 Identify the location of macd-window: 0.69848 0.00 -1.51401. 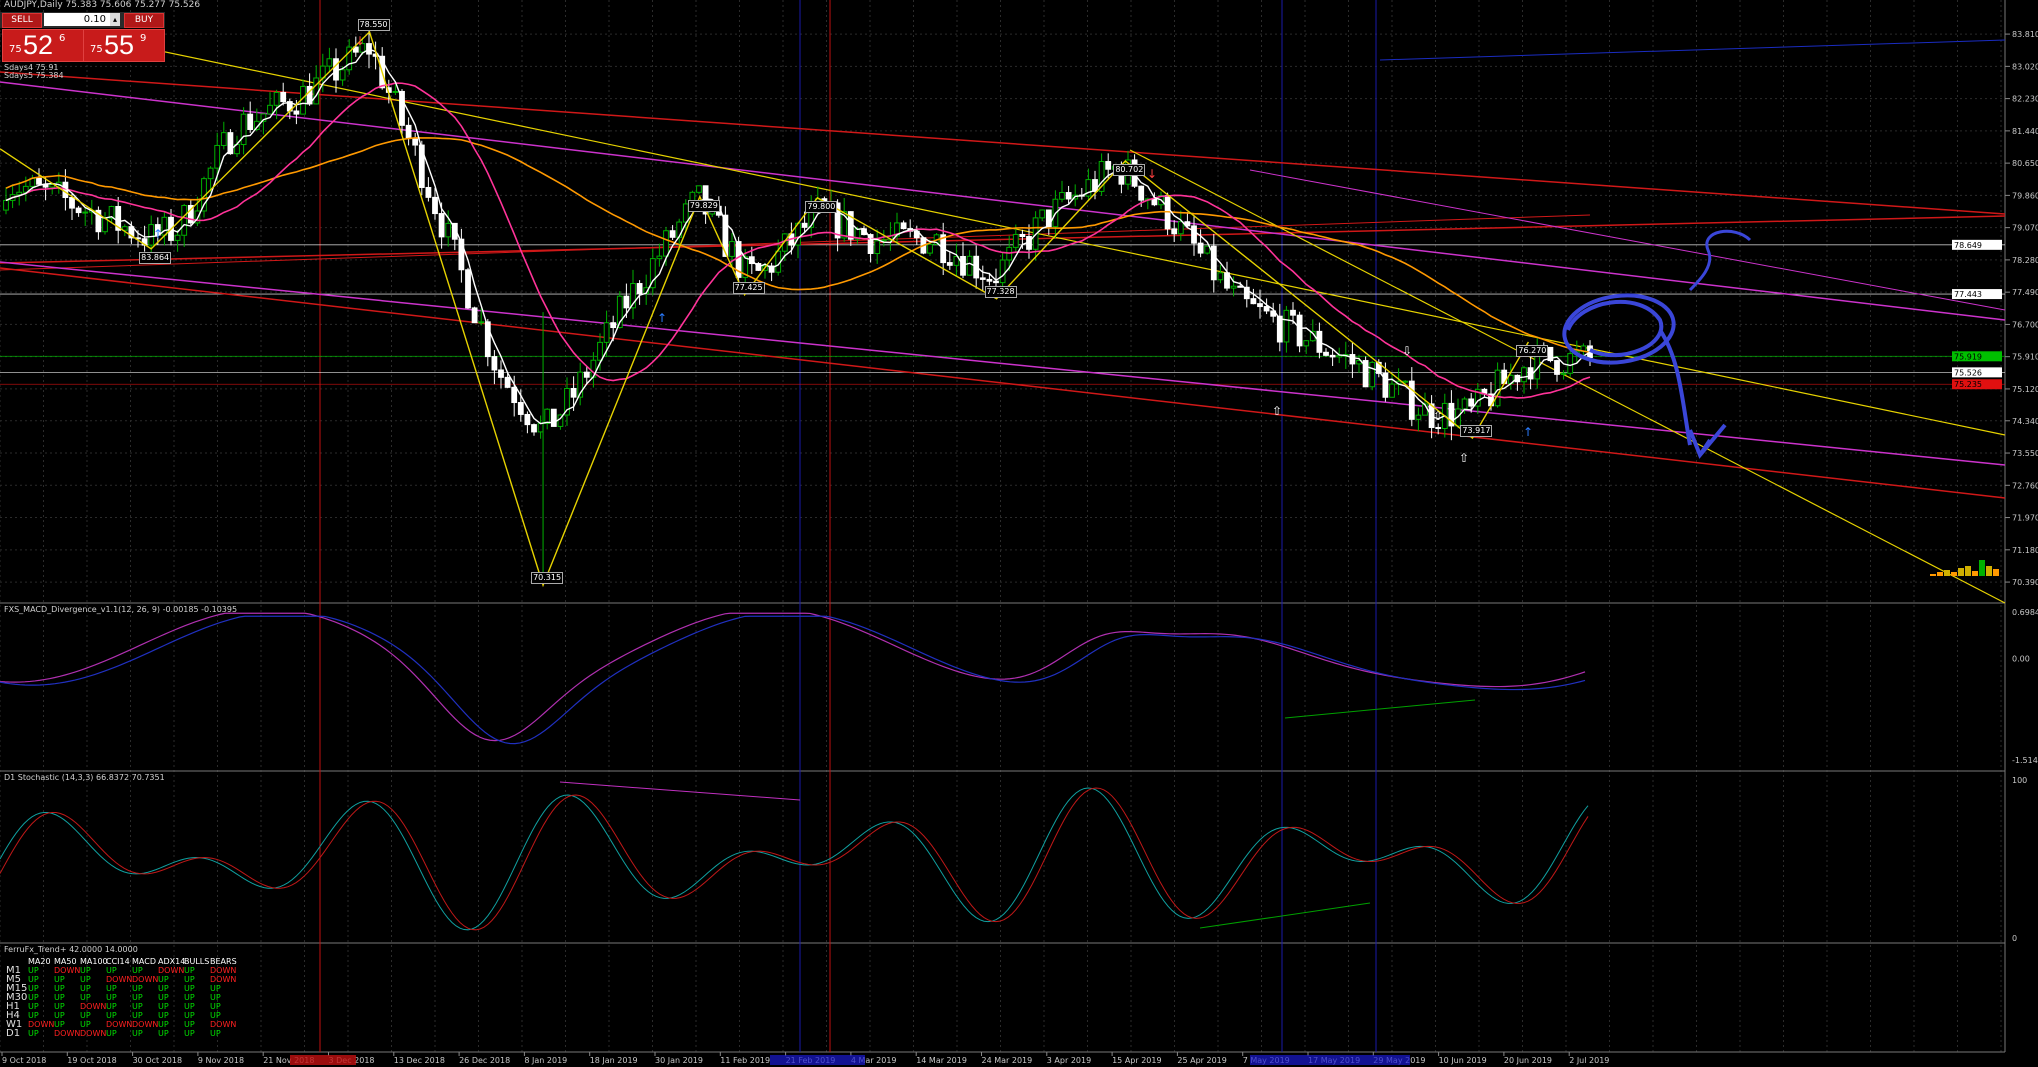
(1019, 686).